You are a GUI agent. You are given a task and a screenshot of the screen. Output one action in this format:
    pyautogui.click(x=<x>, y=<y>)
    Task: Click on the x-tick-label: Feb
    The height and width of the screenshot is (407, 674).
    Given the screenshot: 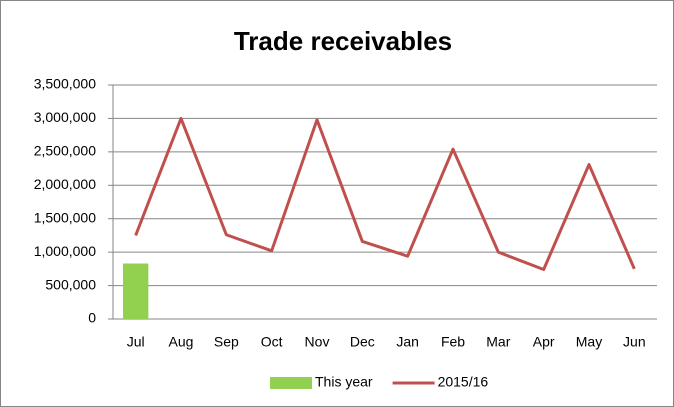 What is the action you would take?
    pyautogui.click(x=453, y=342)
    